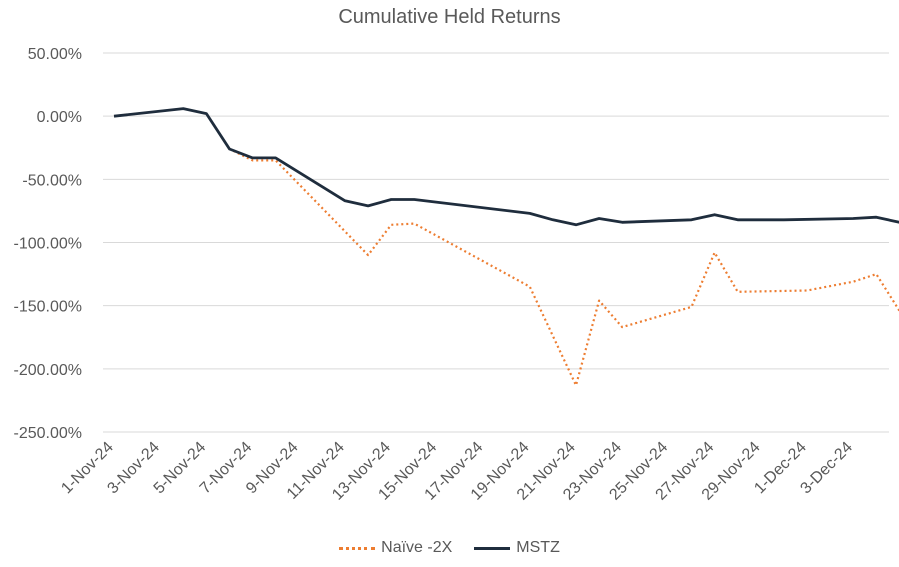  Describe the element at coordinates (48, 370) in the screenshot. I see `y-tick-label: -200.00%` at that location.